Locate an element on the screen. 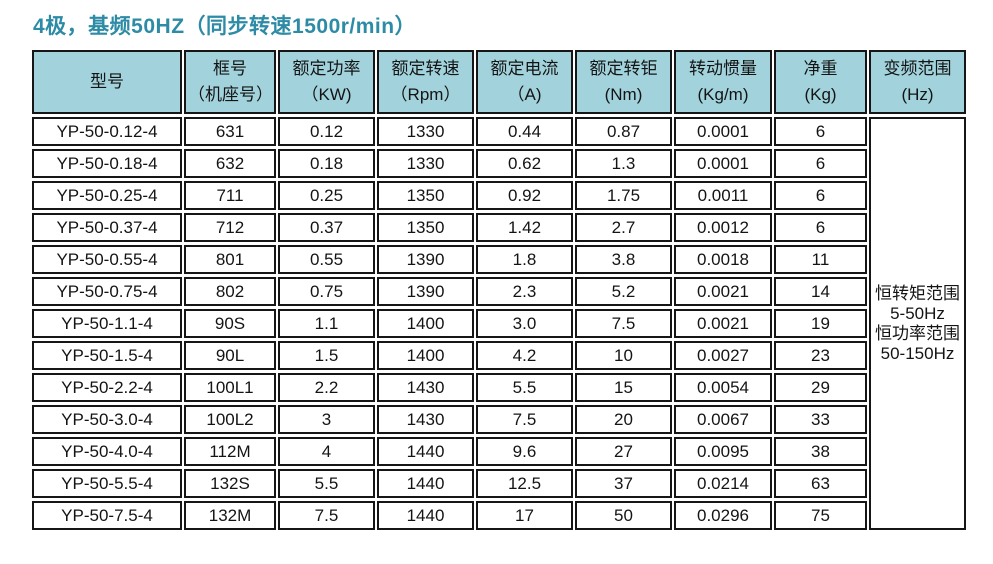 The image size is (993, 564). cell-model: YP-50-0.18-4 is located at coordinates (107, 163).